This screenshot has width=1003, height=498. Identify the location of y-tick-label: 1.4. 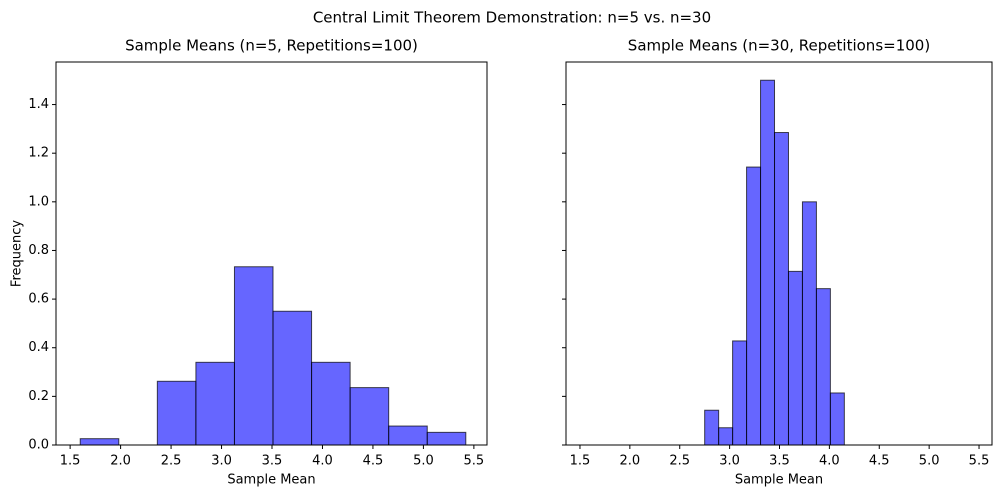
(38, 104).